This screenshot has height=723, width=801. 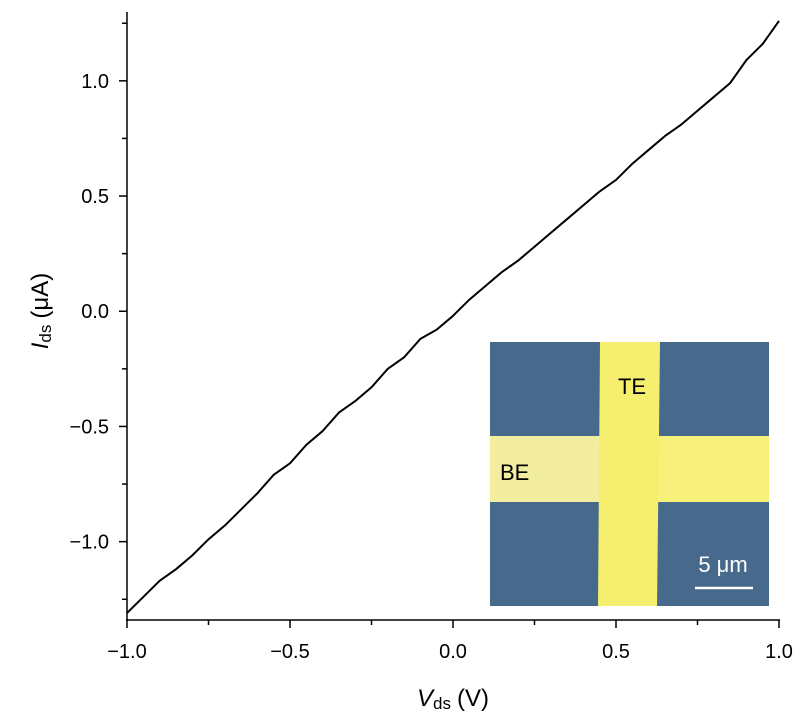 What do you see at coordinates (95, 82) in the screenshot?
I see `y-tick-label: 1.0` at bounding box center [95, 82].